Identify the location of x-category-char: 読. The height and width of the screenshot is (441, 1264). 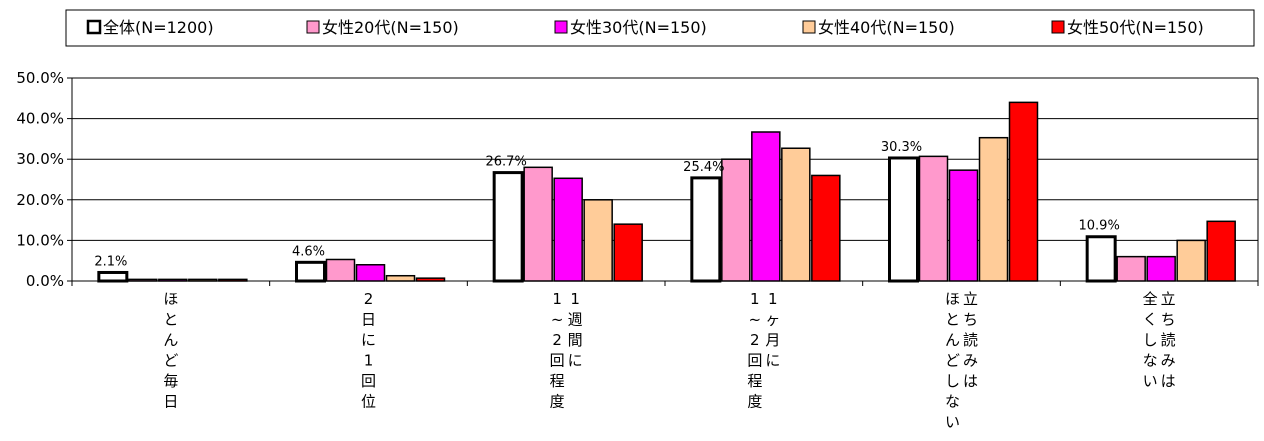
(970, 340).